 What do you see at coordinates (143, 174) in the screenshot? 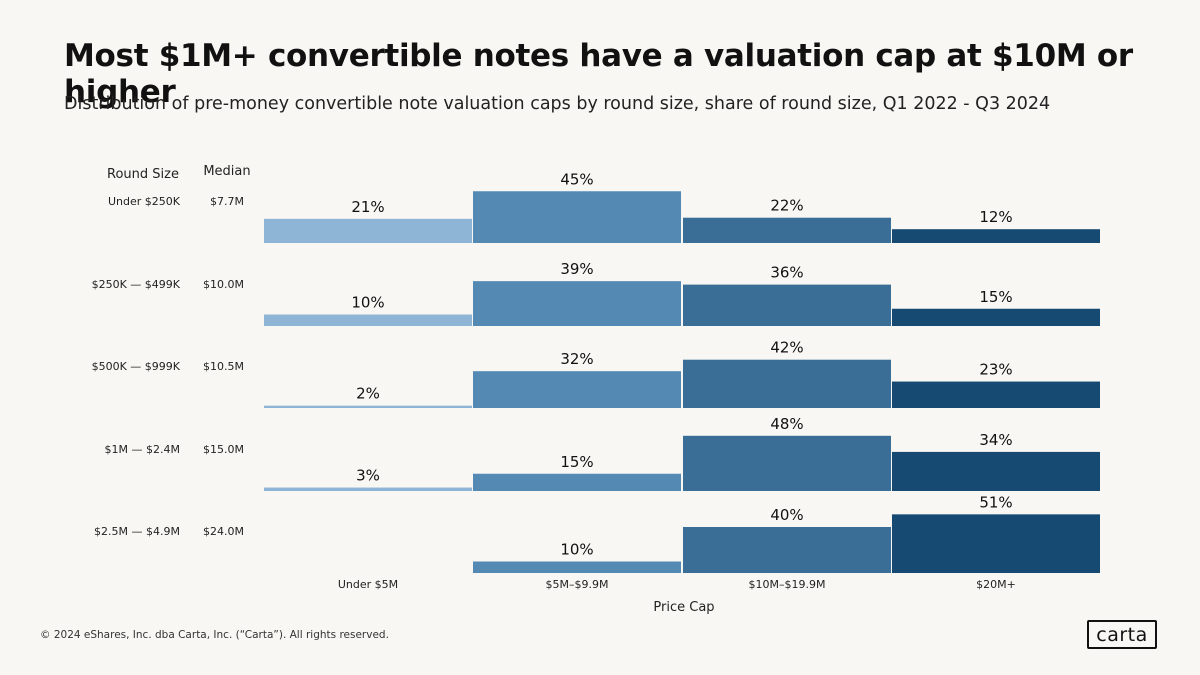
I see `round-size-header: Round Size` at bounding box center [143, 174].